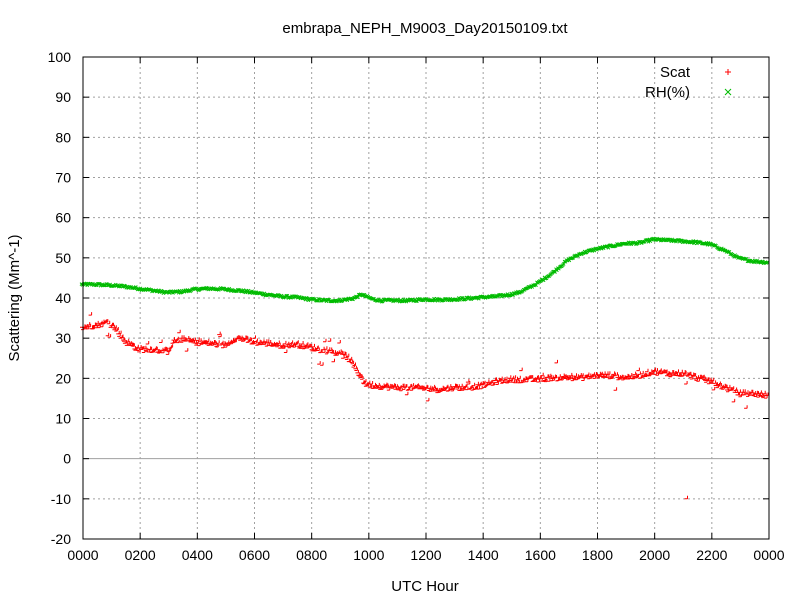 The width and height of the screenshot is (800, 600). Describe the element at coordinates (425, 555) in the screenshot. I see `x-tick-label: 1200` at that location.